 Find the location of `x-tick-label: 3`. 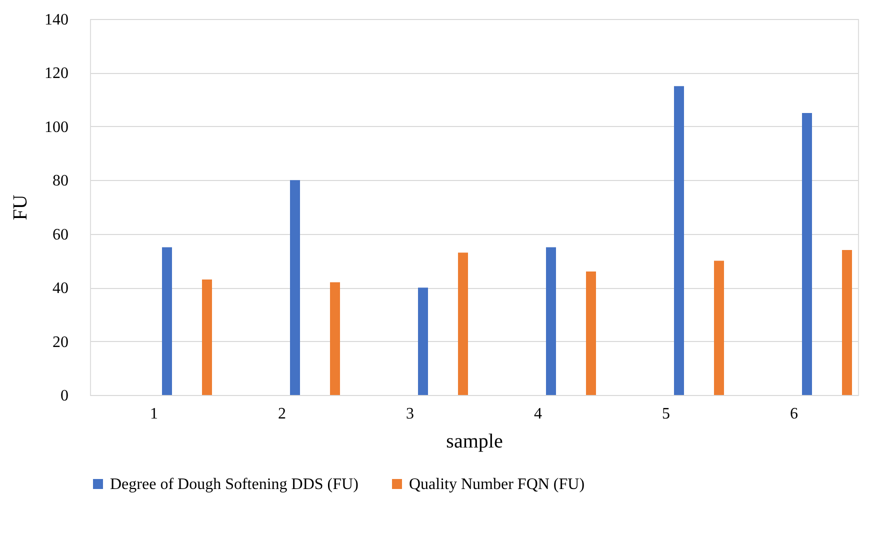

x-tick-label: 3 is located at coordinates (410, 414).